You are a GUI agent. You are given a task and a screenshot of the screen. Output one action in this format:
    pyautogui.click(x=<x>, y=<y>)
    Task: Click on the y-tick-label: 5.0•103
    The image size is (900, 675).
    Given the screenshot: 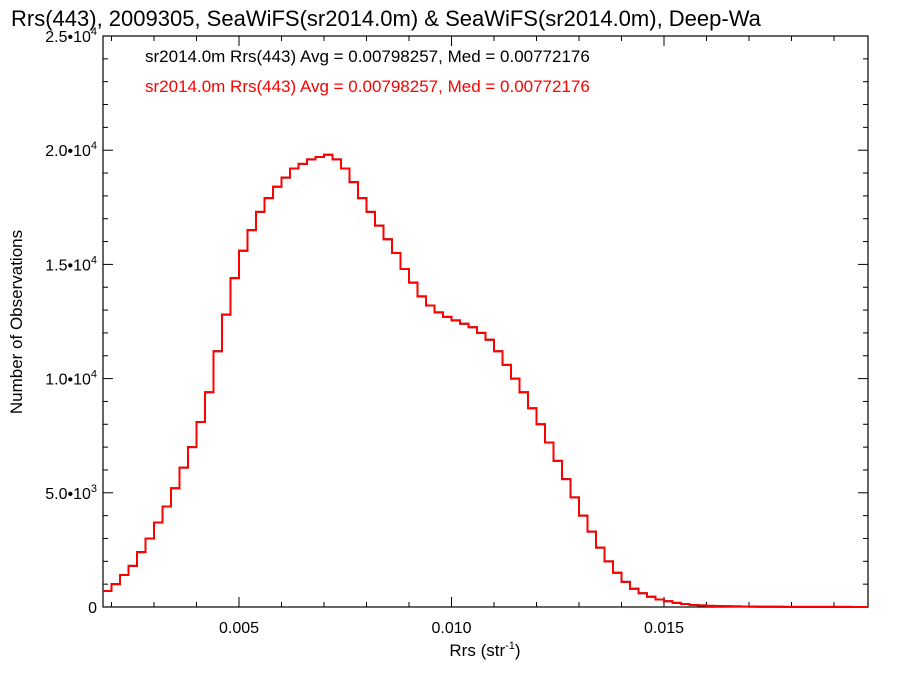 What is the action you would take?
    pyautogui.click(x=71, y=493)
    